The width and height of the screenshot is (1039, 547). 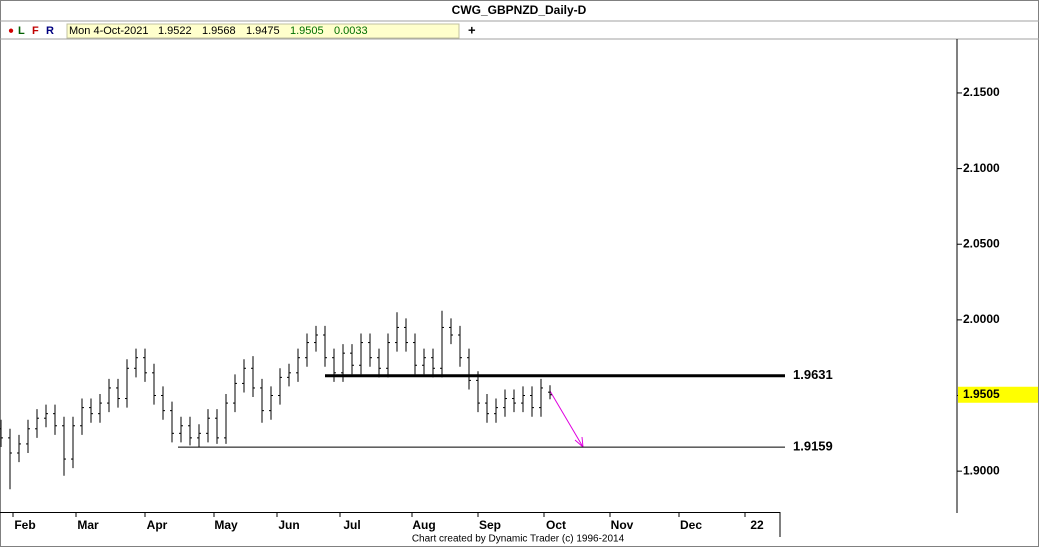 What do you see at coordinates (307, 31) in the screenshot?
I see `info-close: 1.9505` at bounding box center [307, 31].